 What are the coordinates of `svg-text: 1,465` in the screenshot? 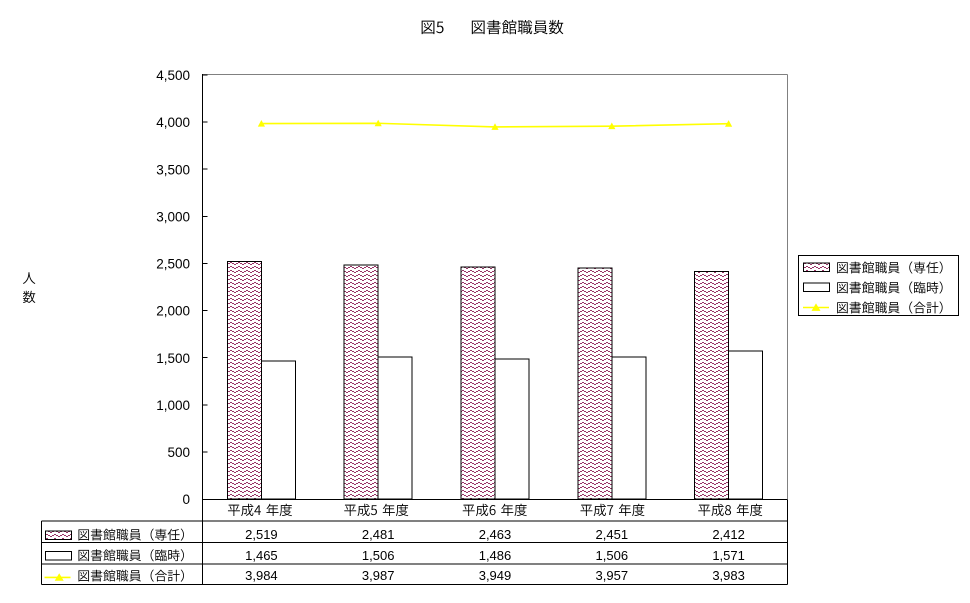 It's located at (261, 555).